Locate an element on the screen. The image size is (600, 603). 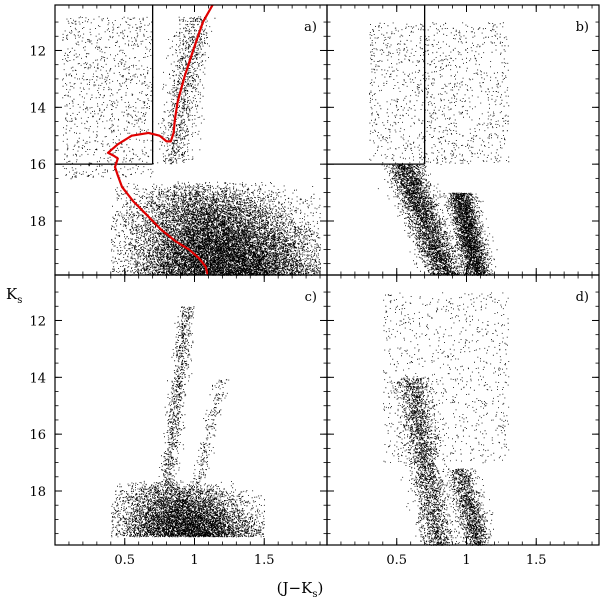
y-axis-title-main: K is located at coordinates (12, 294).